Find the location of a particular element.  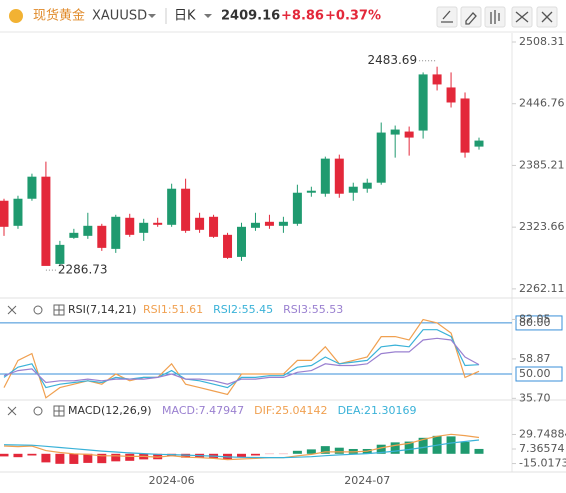

edit-icon is located at coordinates (471, 18).